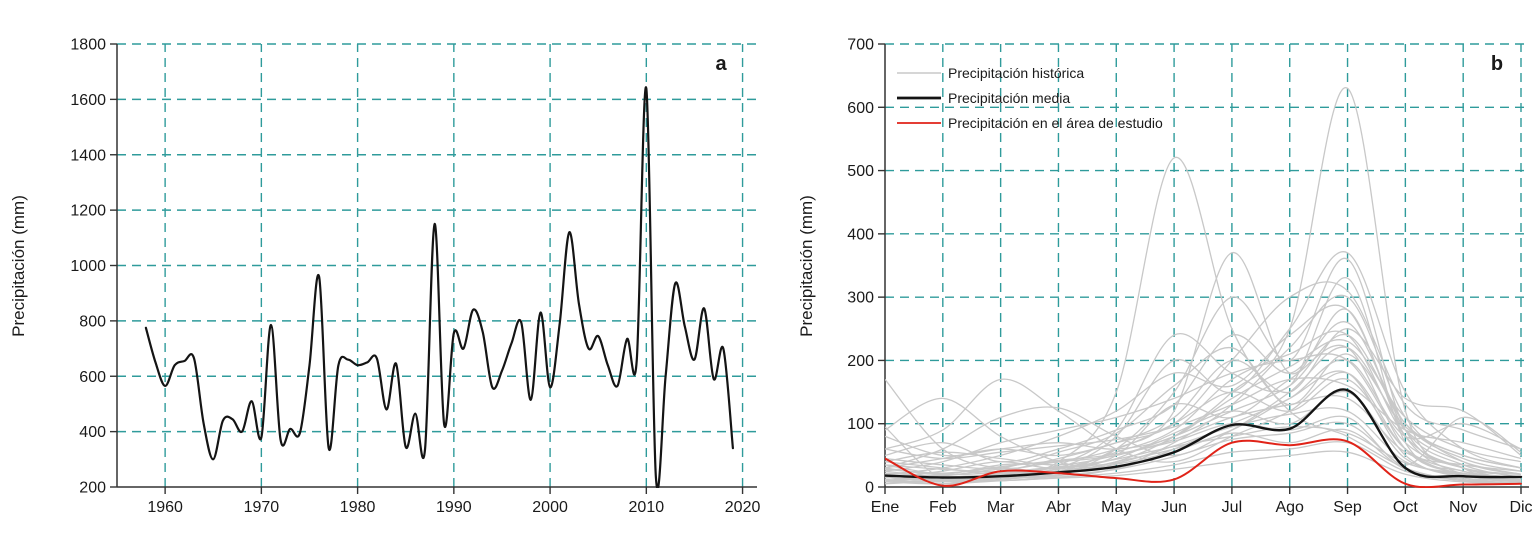  What do you see at coordinates (454, 507) in the screenshot?
I see `panel-a-x-tick-label: 1990` at bounding box center [454, 507].